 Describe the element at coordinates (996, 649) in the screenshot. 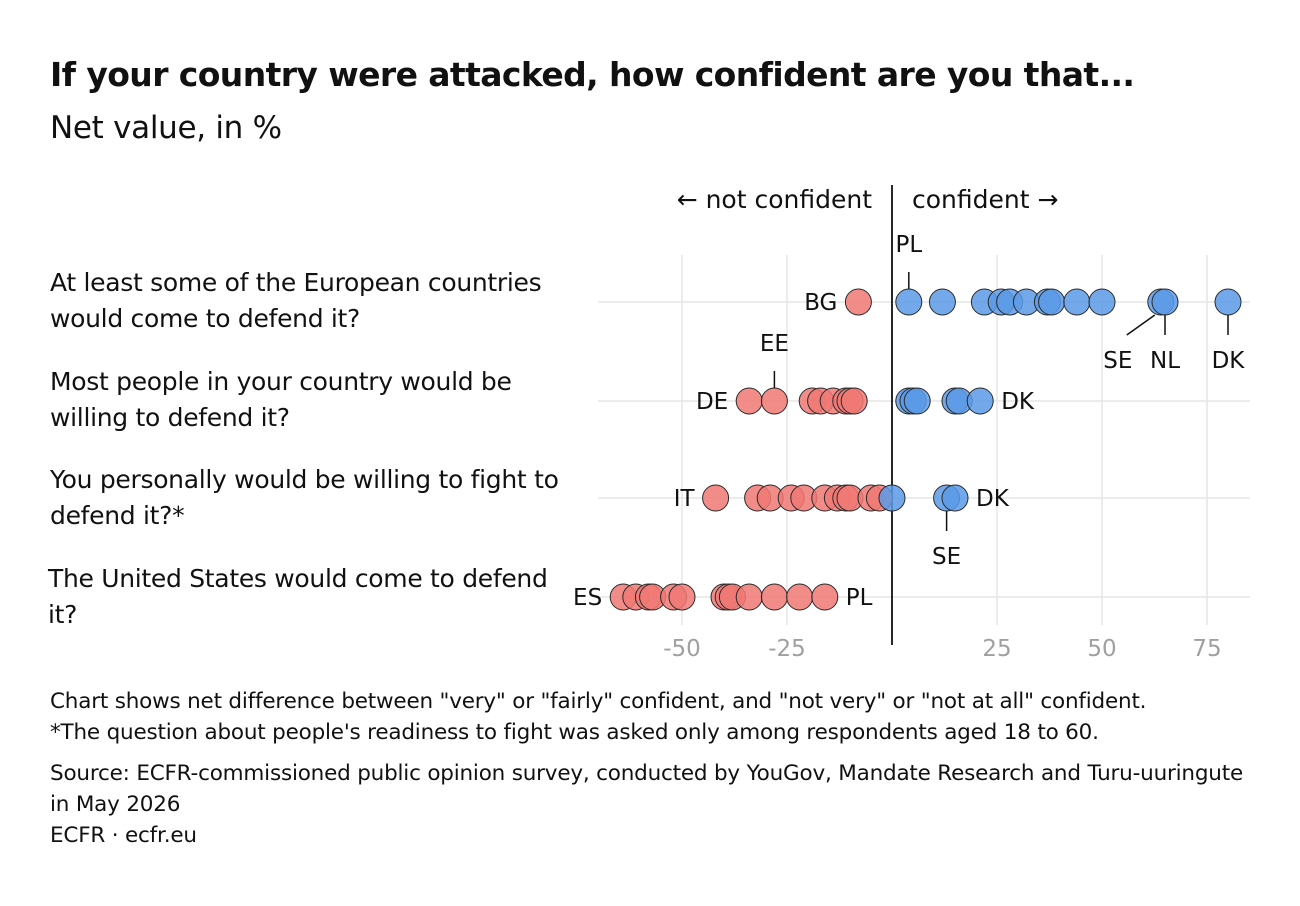

I see `x-tick-label: 25` at that location.